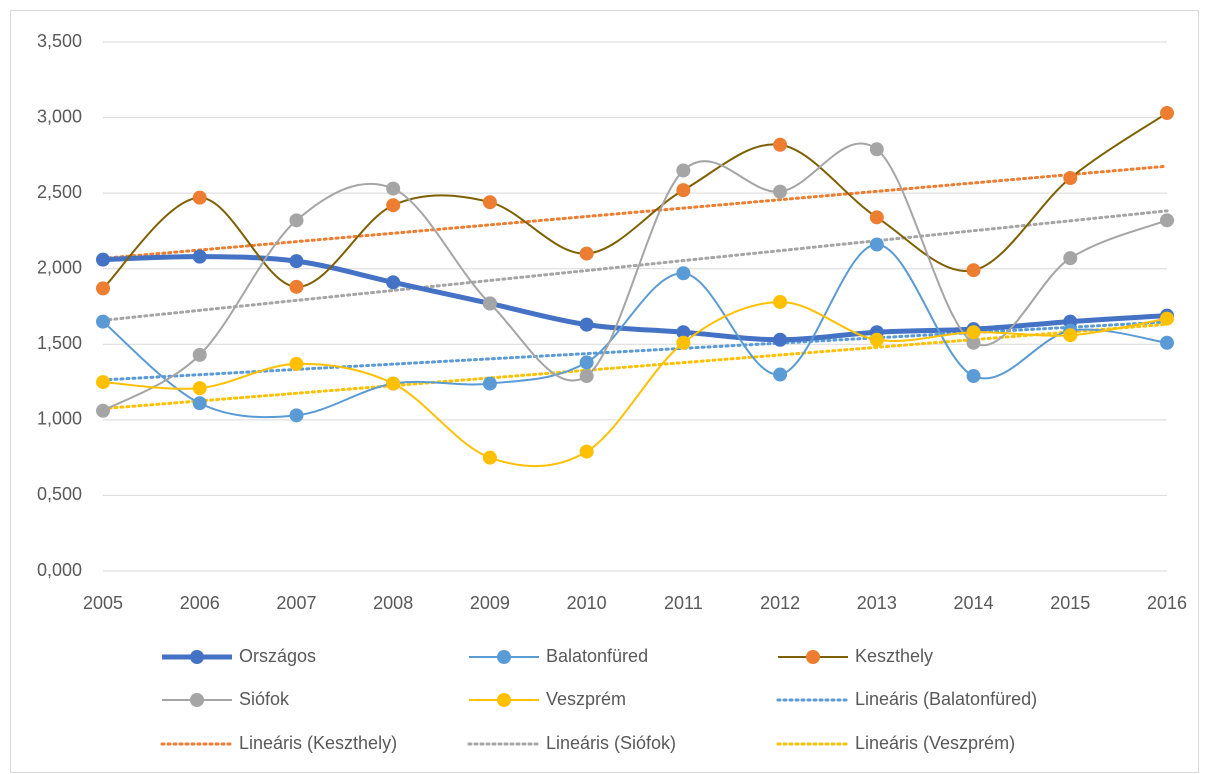 The image size is (1209, 774). What do you see at coordinates (277, 656) in the screenshot?
I see `legend-label: Országos` at bounding box center [277, 656].